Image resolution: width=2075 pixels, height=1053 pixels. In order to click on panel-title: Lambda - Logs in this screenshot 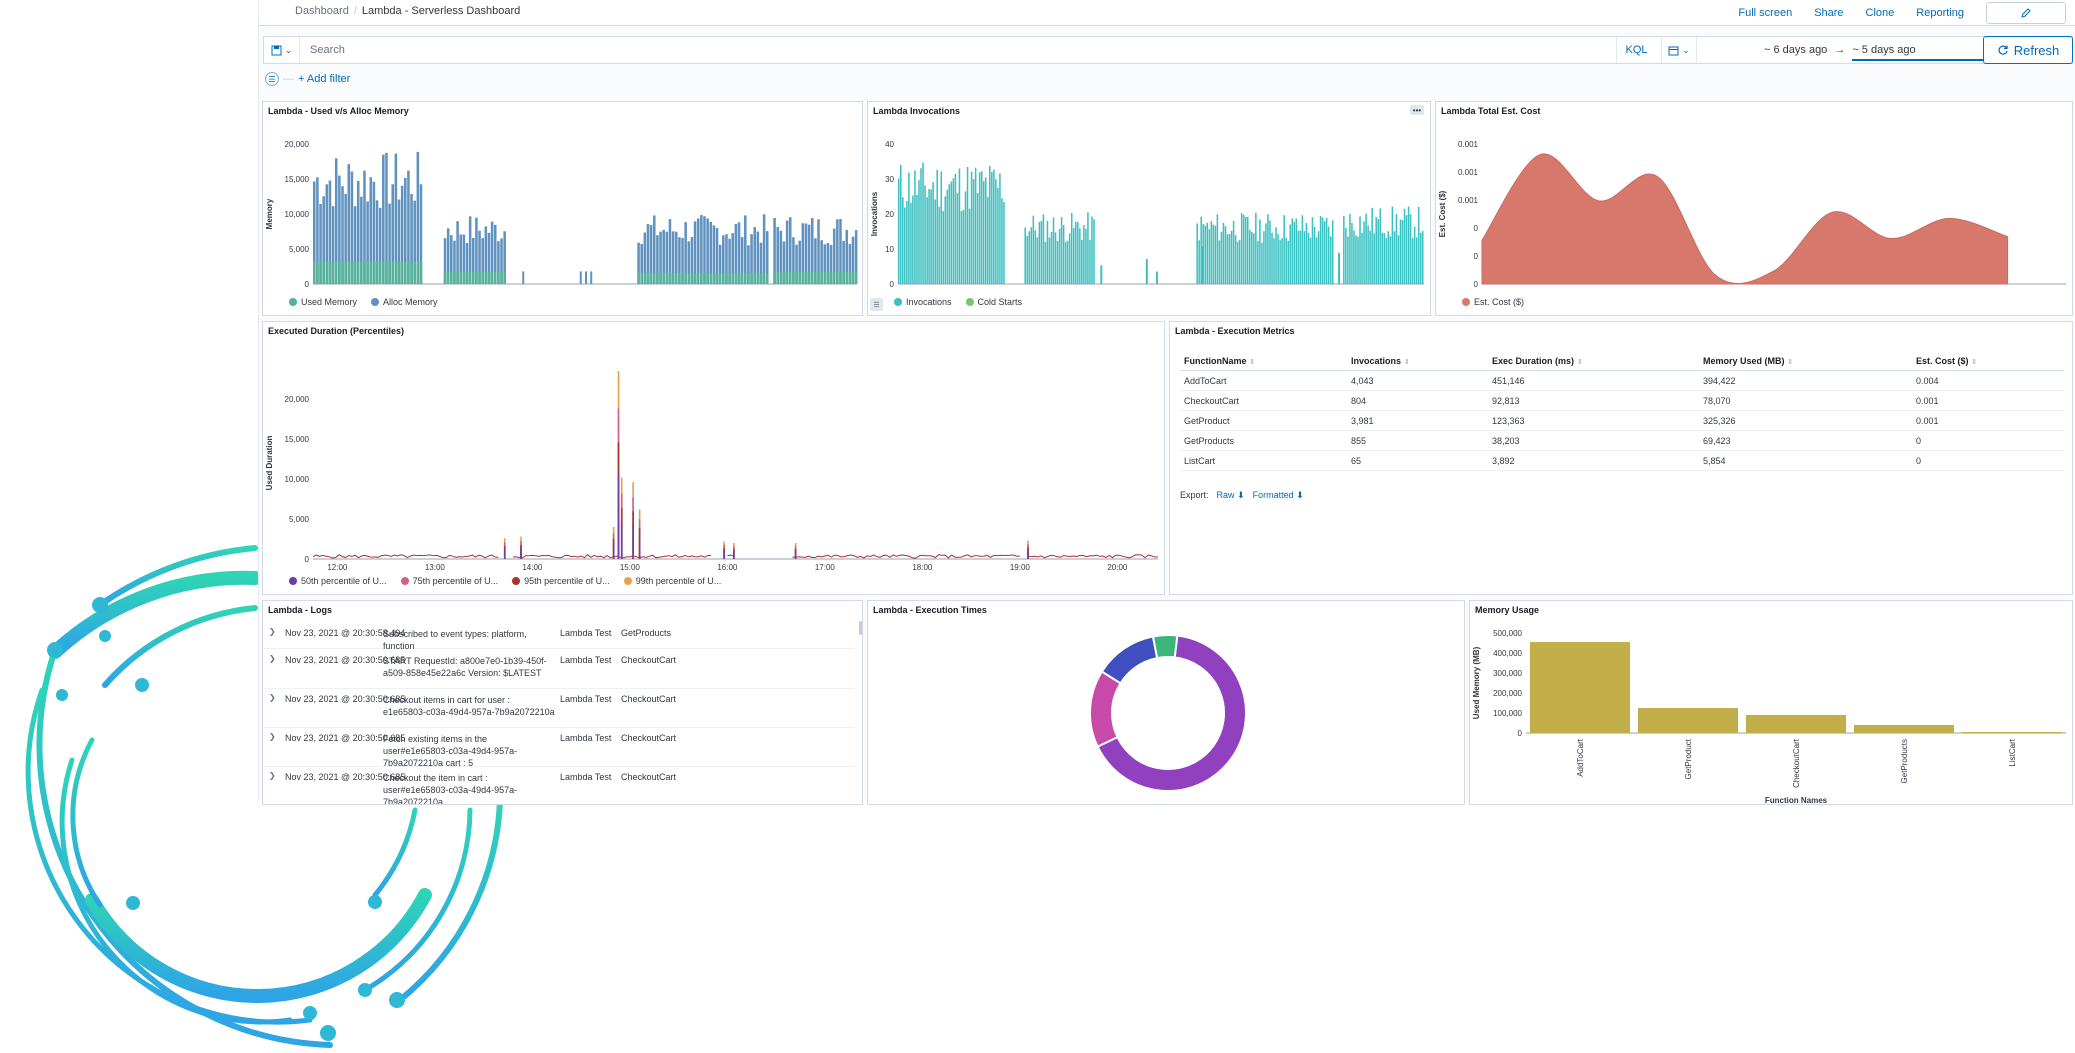, I will do `click(300, 610)`.